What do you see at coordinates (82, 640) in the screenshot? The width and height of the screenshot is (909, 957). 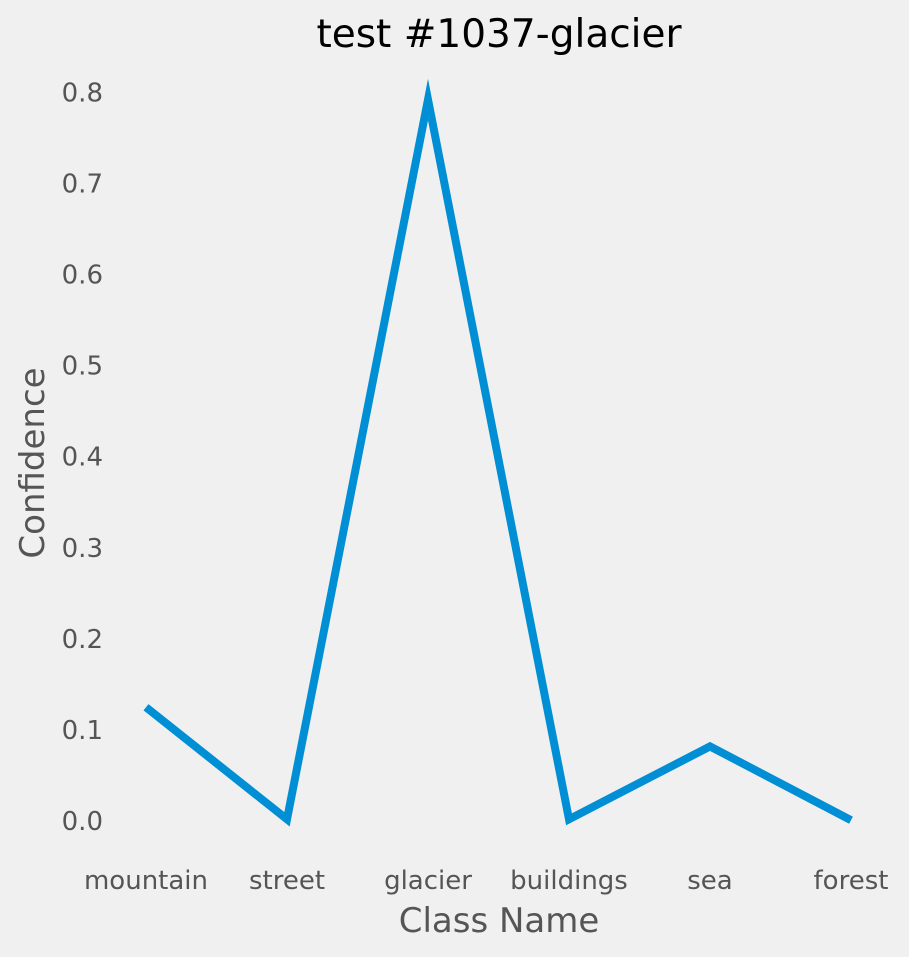 I see `y-tick-label: 0.2` at bounding box center [82, 640].